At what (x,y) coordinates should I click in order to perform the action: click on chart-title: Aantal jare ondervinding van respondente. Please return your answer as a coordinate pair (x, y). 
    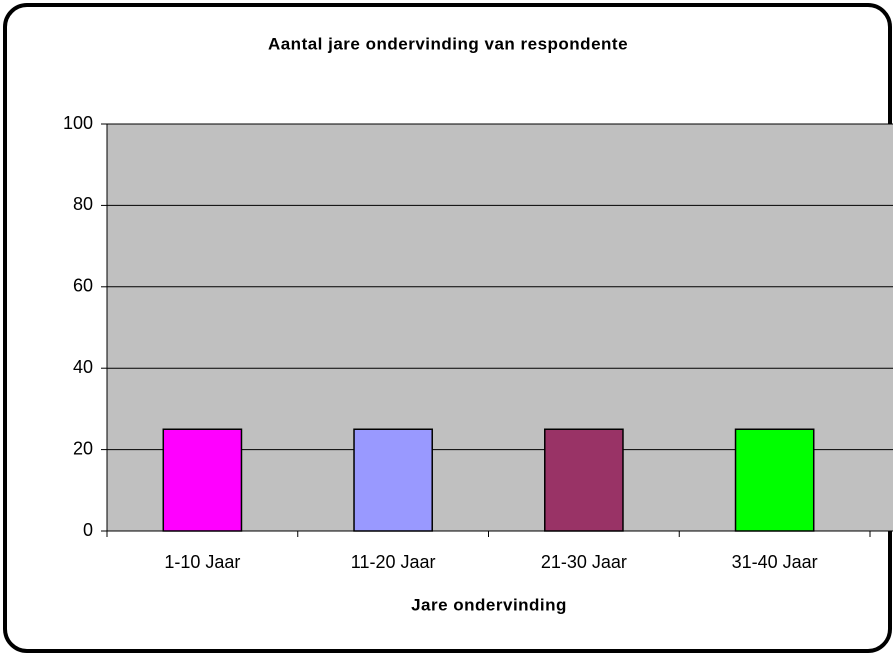
    Looking at the image, I should click on (448, 43).